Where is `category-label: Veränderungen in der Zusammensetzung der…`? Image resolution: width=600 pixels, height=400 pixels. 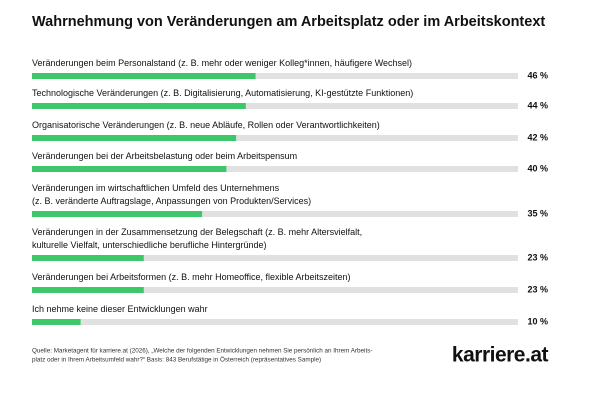 category-label: Veränderungen in der Zusammensetzung der… is located at coordinates (197, 238).